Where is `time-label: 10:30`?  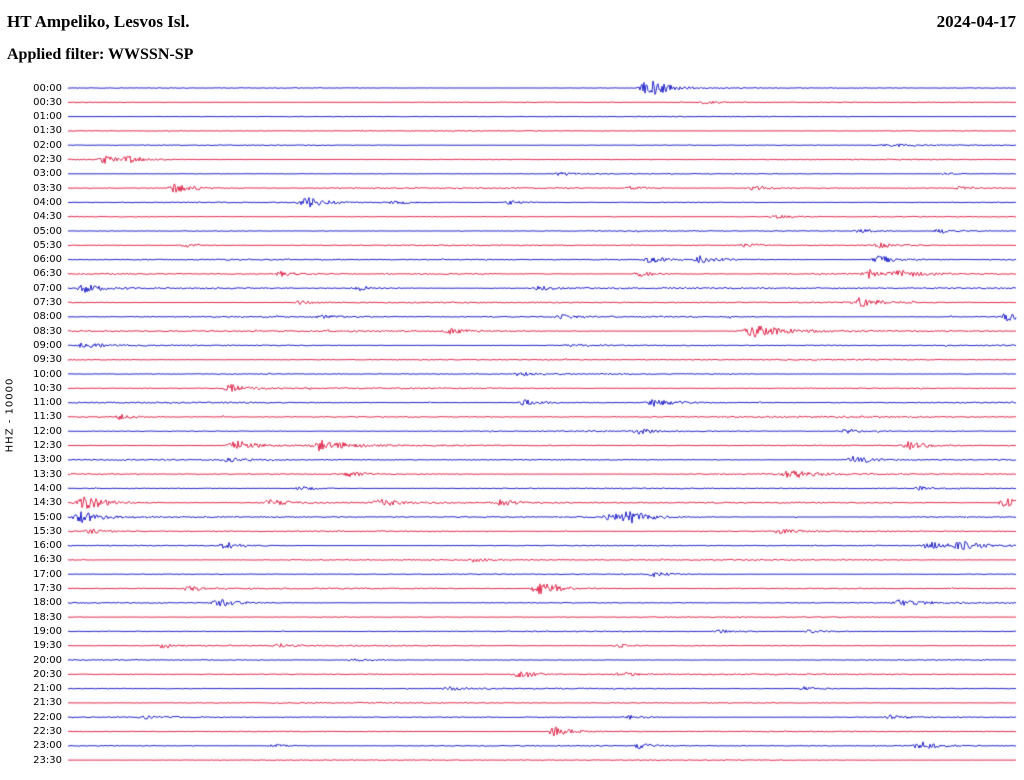 time-label: 10:30 is located at coordinates (47, 388).